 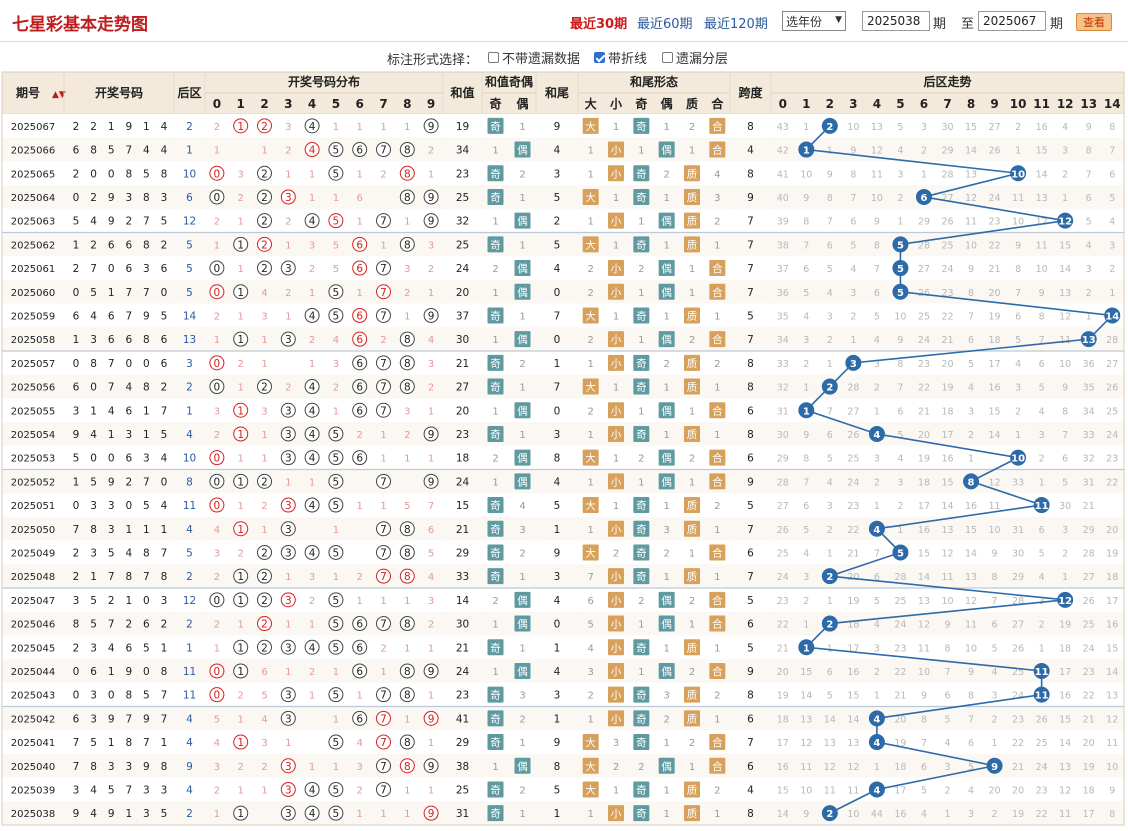 What do you see at coordinates (896, 21) in the screenshot?
I see `issue-from-input` at bounding box center [896, 21].